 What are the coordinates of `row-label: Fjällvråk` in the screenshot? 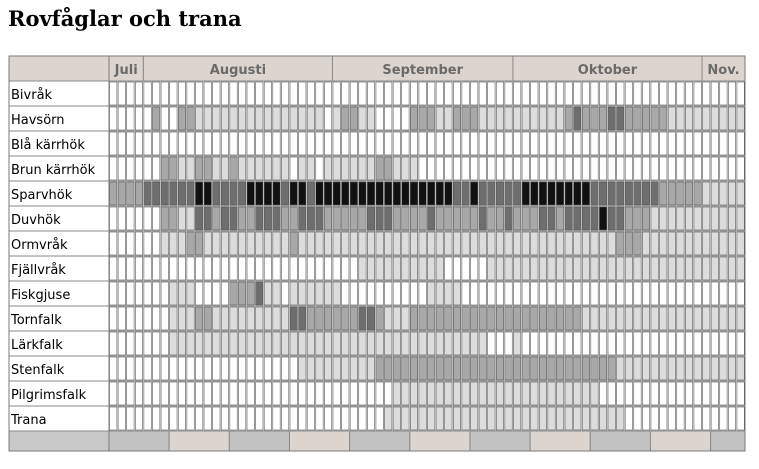 It's located at (38, 270).